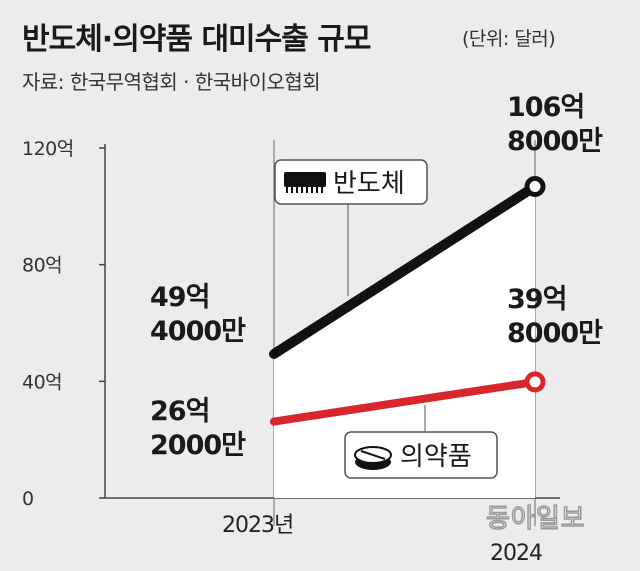  What do you see at coordinates (536, 519) in the screenshot?
I see `watermark-logo: 동아일보` at bounding box center [536, 519].